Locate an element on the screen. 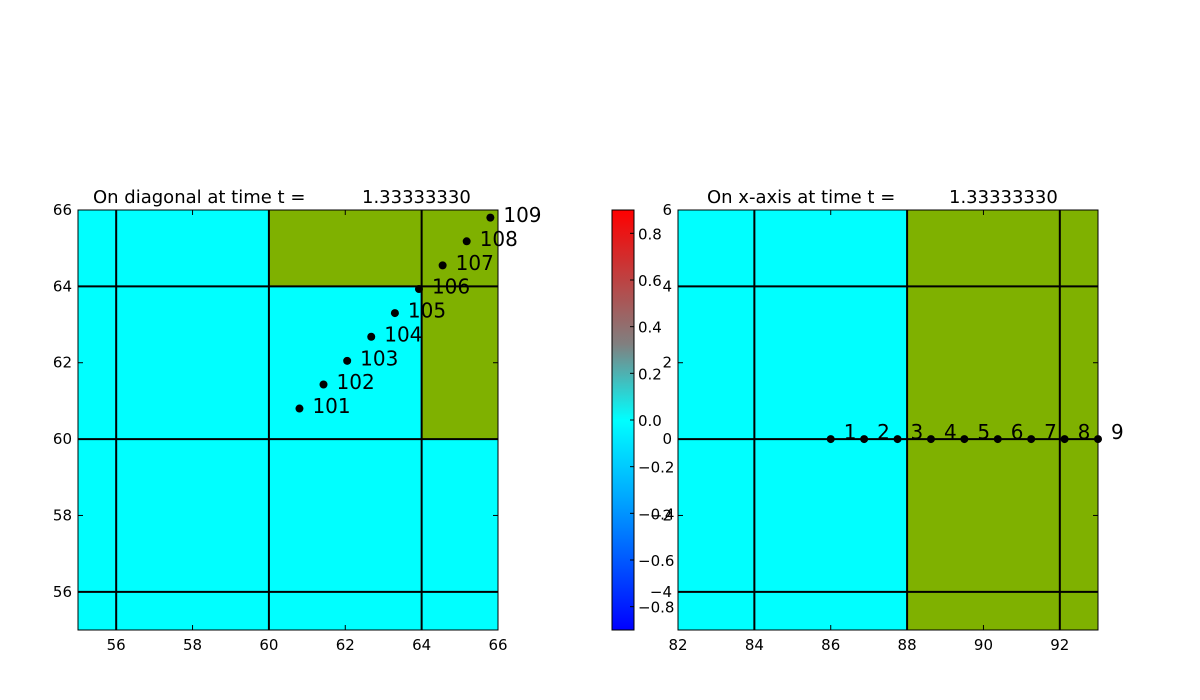 The width and height of the screenshot is (1200, 700). colorbar-tick-label: −0.4 is located at coordinates (656, 514).